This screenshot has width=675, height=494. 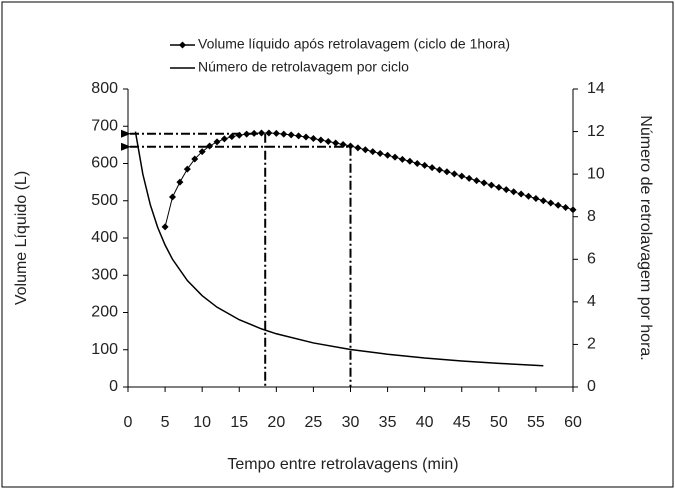 What do you see at coordinates (21, 238) in the screenshot?
I see `y-axis-label: Volume Líquido (L)` at bounding box center [21, 238].